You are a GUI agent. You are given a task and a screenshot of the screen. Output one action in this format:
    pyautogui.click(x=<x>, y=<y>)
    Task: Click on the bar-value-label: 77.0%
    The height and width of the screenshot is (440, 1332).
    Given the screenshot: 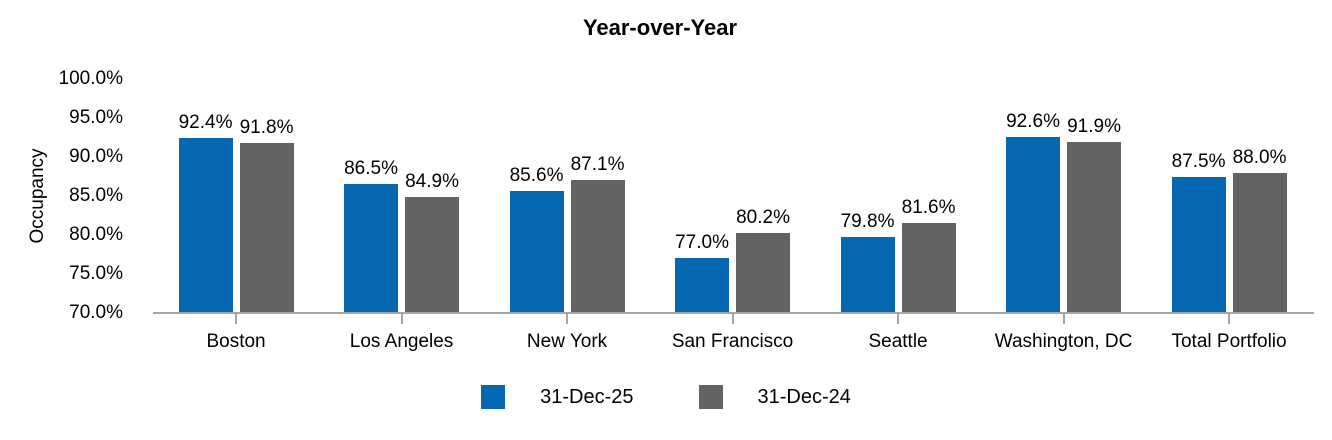 What is the action you would take?
    pyautogui.click(x=702, y=243)
    